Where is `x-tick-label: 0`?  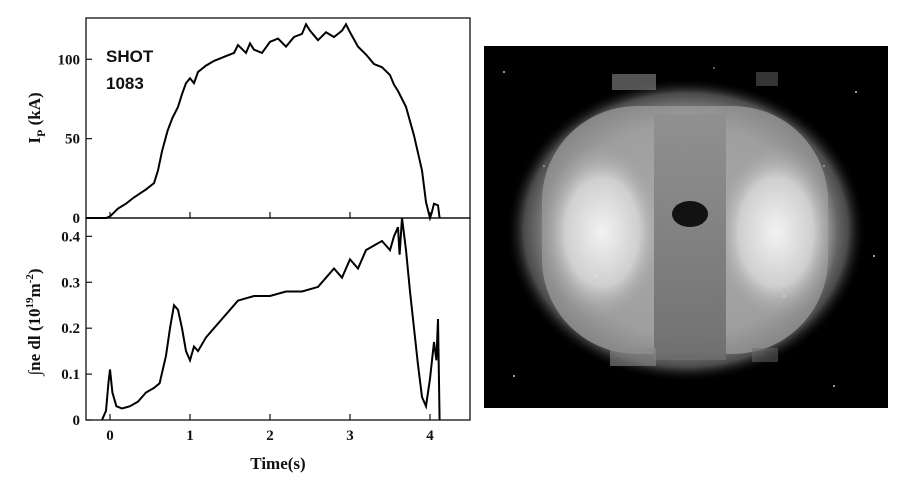
x-tick-label: 0 is located at coordinates (110, 436).